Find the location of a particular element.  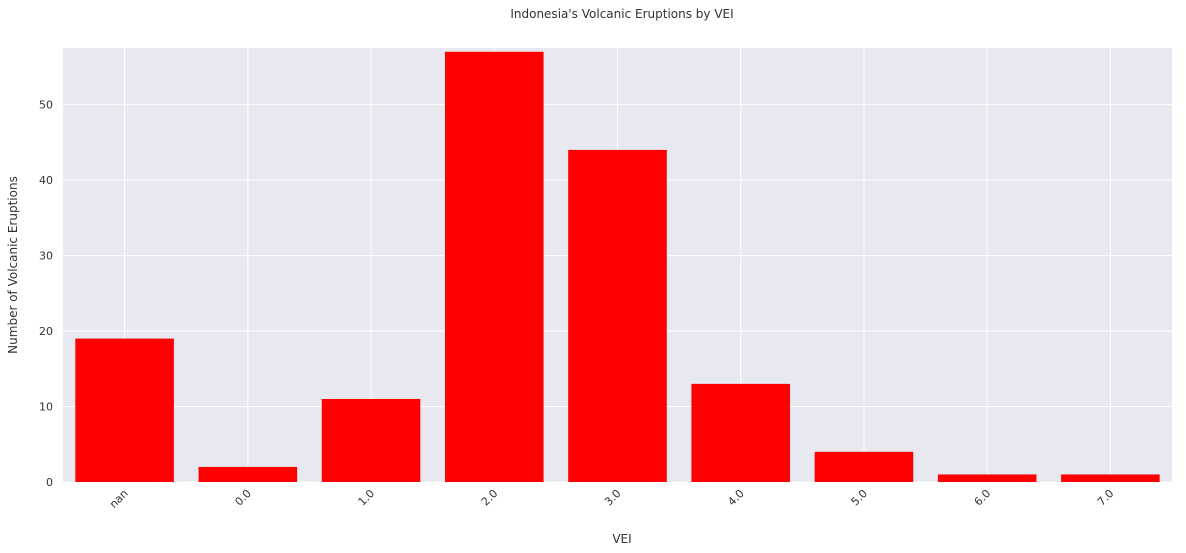

bar-7.0 is located at coordinates (1110, 478).